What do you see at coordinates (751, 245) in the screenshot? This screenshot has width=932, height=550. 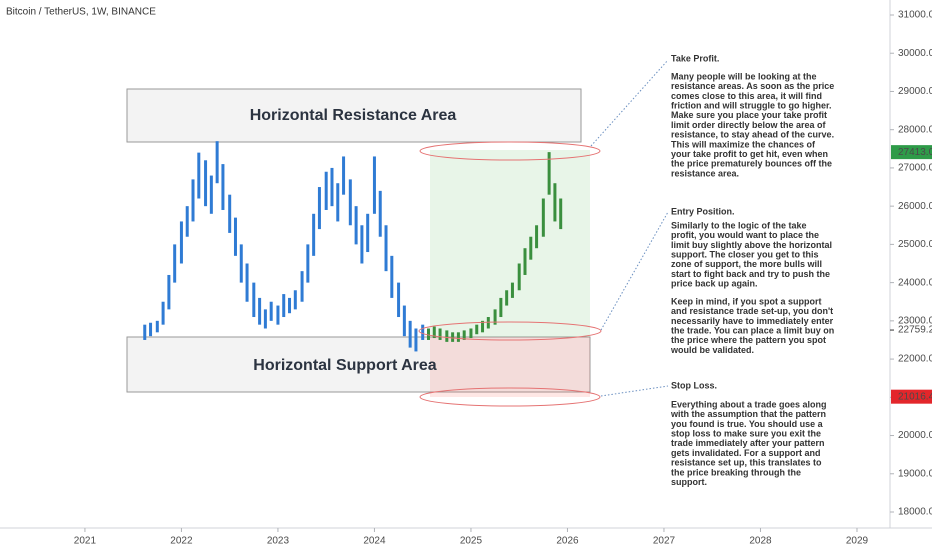 I see `annotation-text: limit buy slightly above the horizontal` at bounding box center [751, 245].